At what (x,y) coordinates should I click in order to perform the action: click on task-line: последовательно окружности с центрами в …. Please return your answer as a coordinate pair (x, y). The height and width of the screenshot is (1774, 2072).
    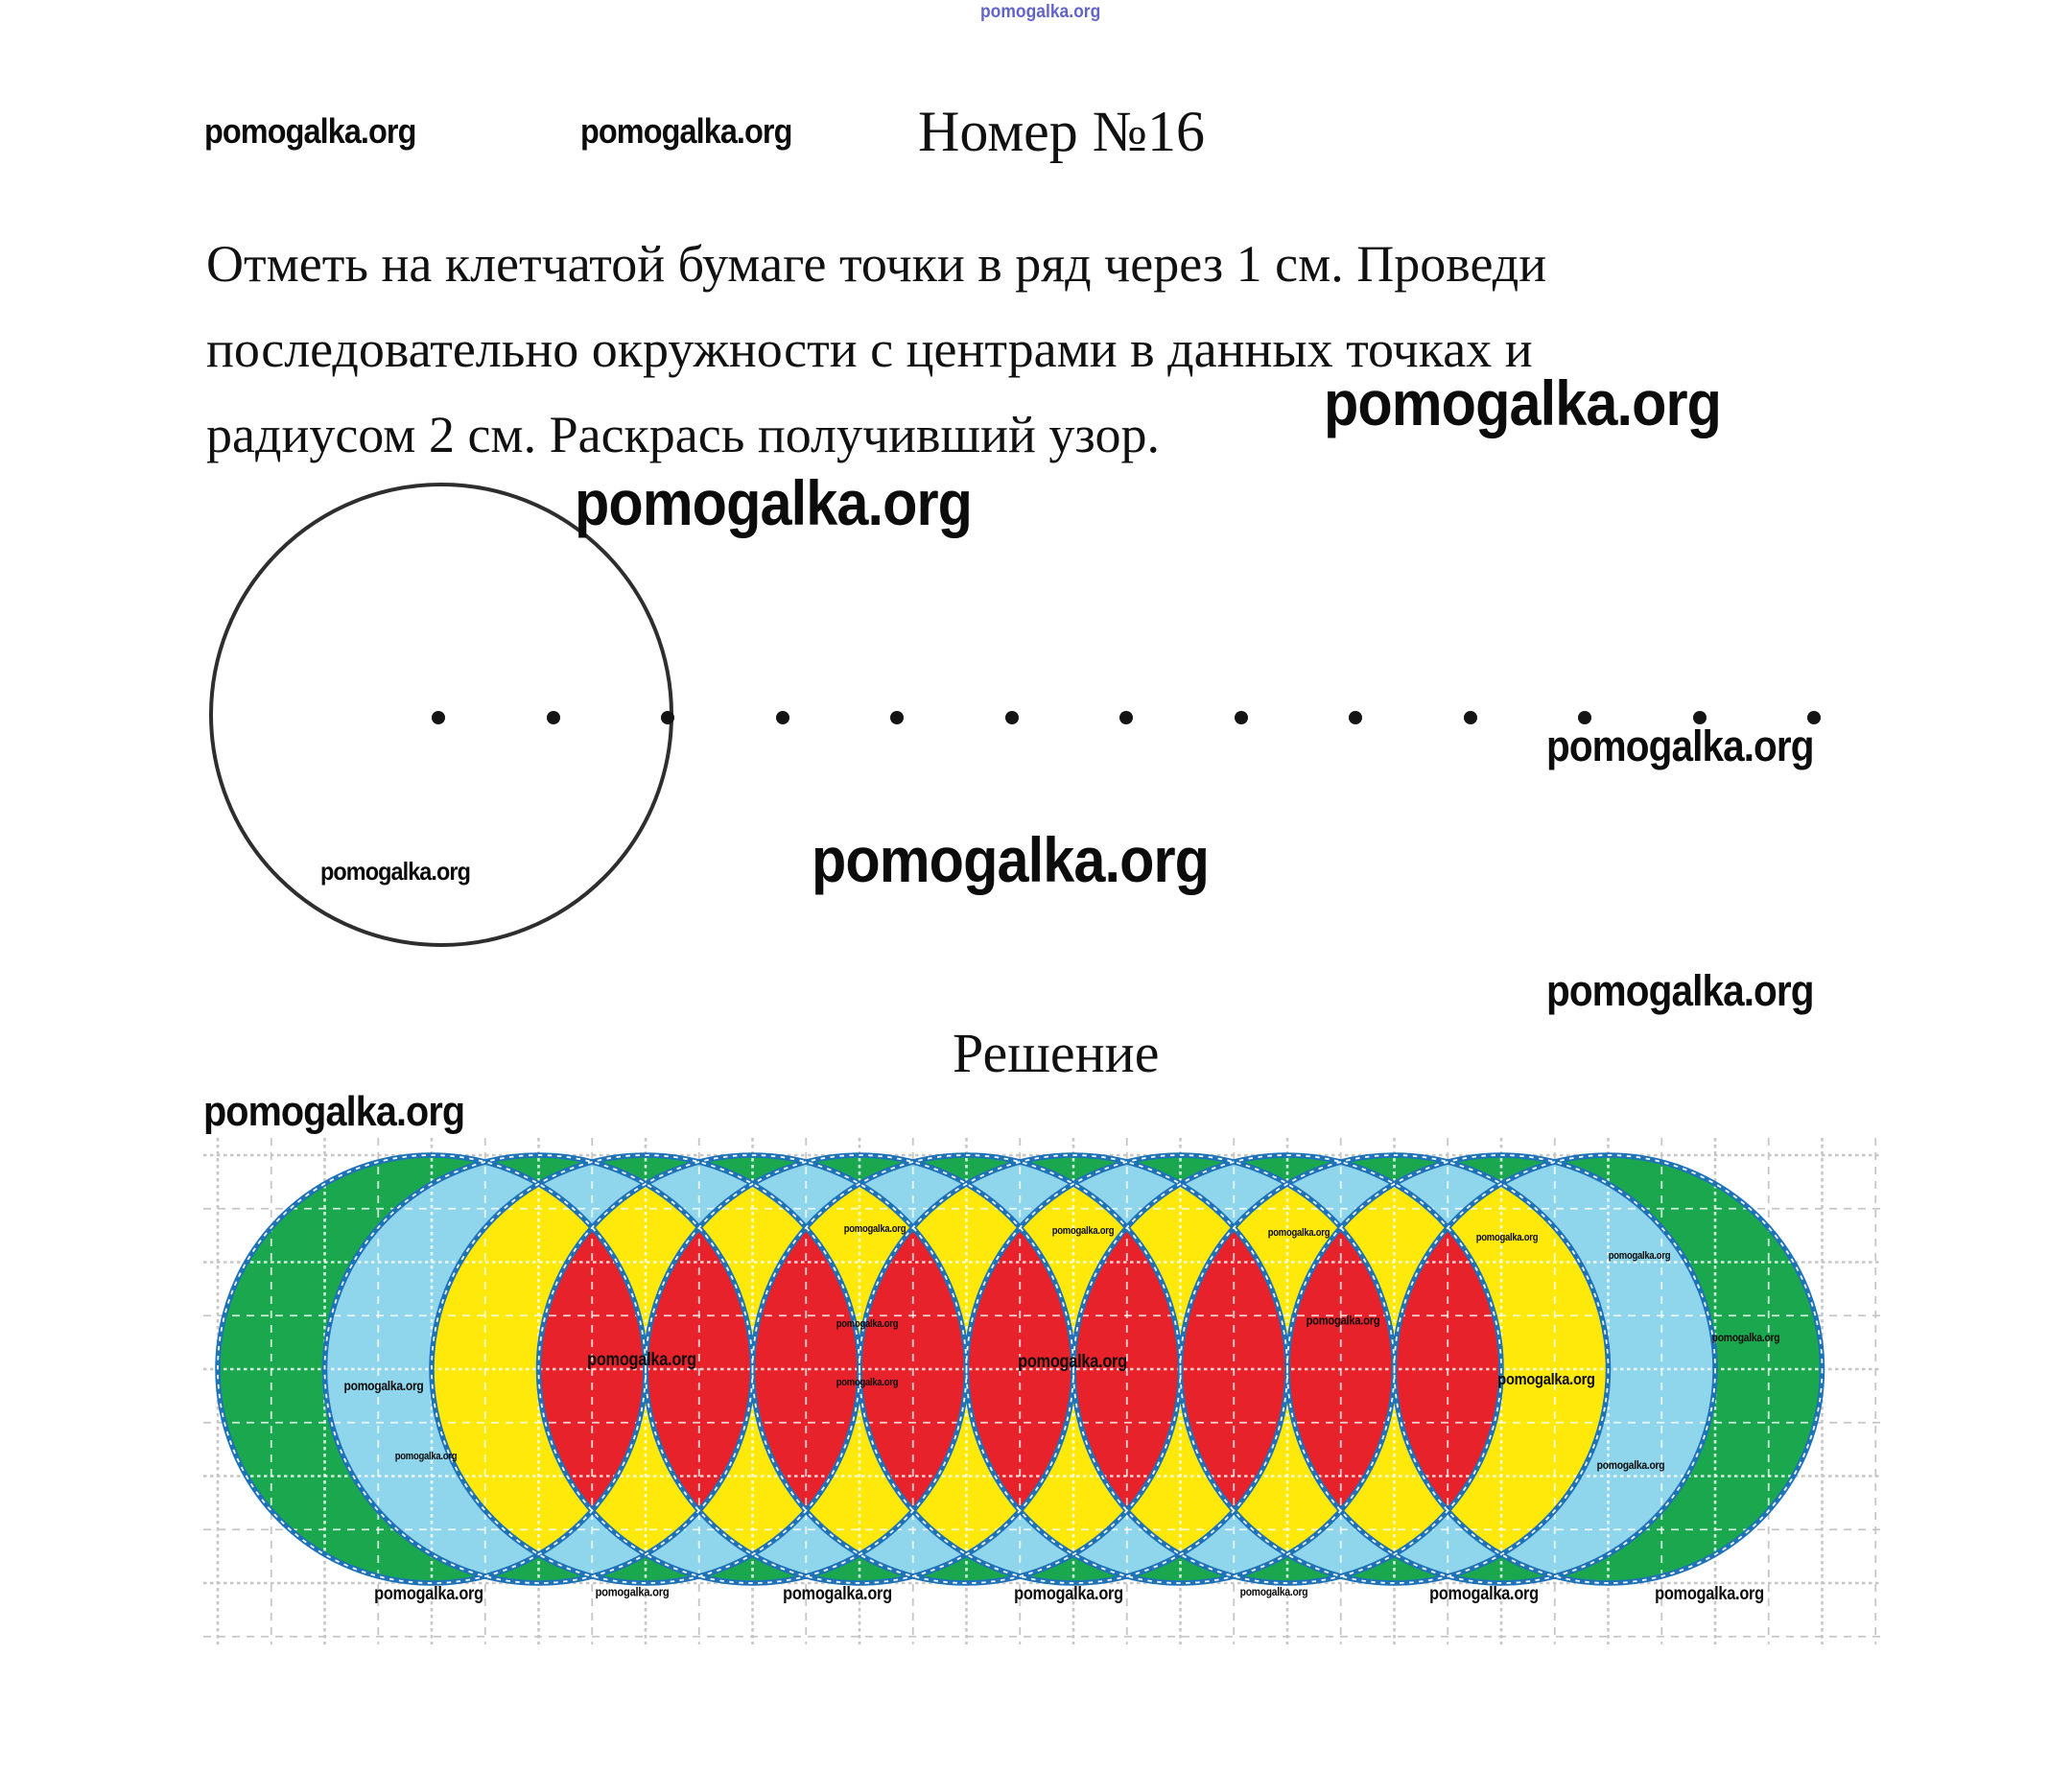
    Looking at the image, I should click on (869, 349).